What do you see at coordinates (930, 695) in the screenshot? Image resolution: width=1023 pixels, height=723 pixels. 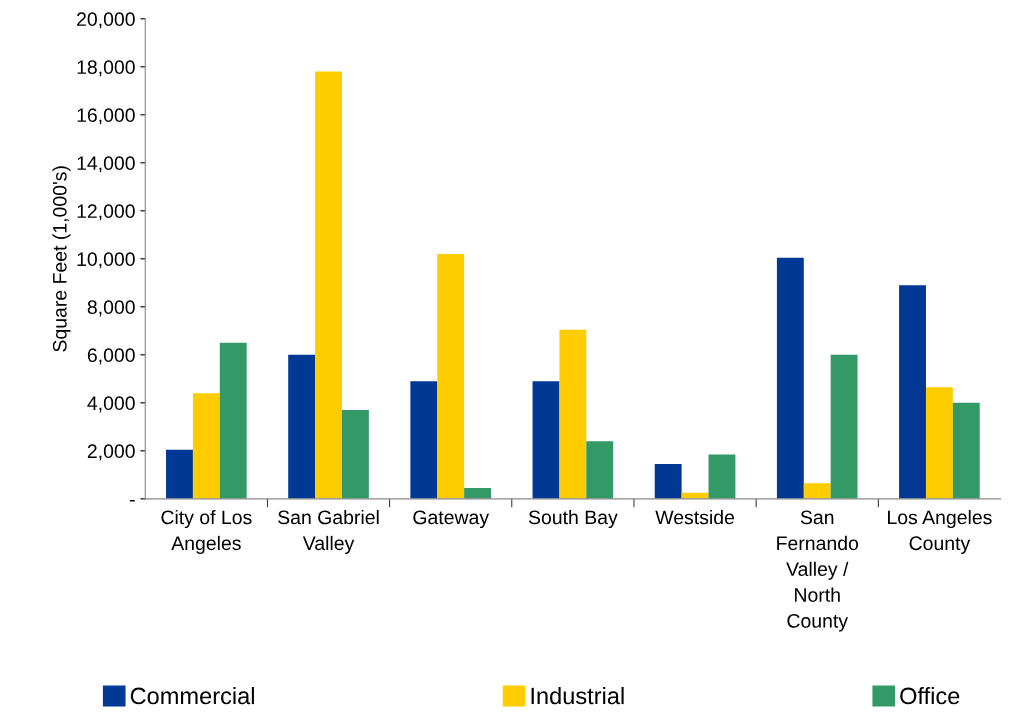 I see `legend-label: Office` at bounding box center [930, 695].